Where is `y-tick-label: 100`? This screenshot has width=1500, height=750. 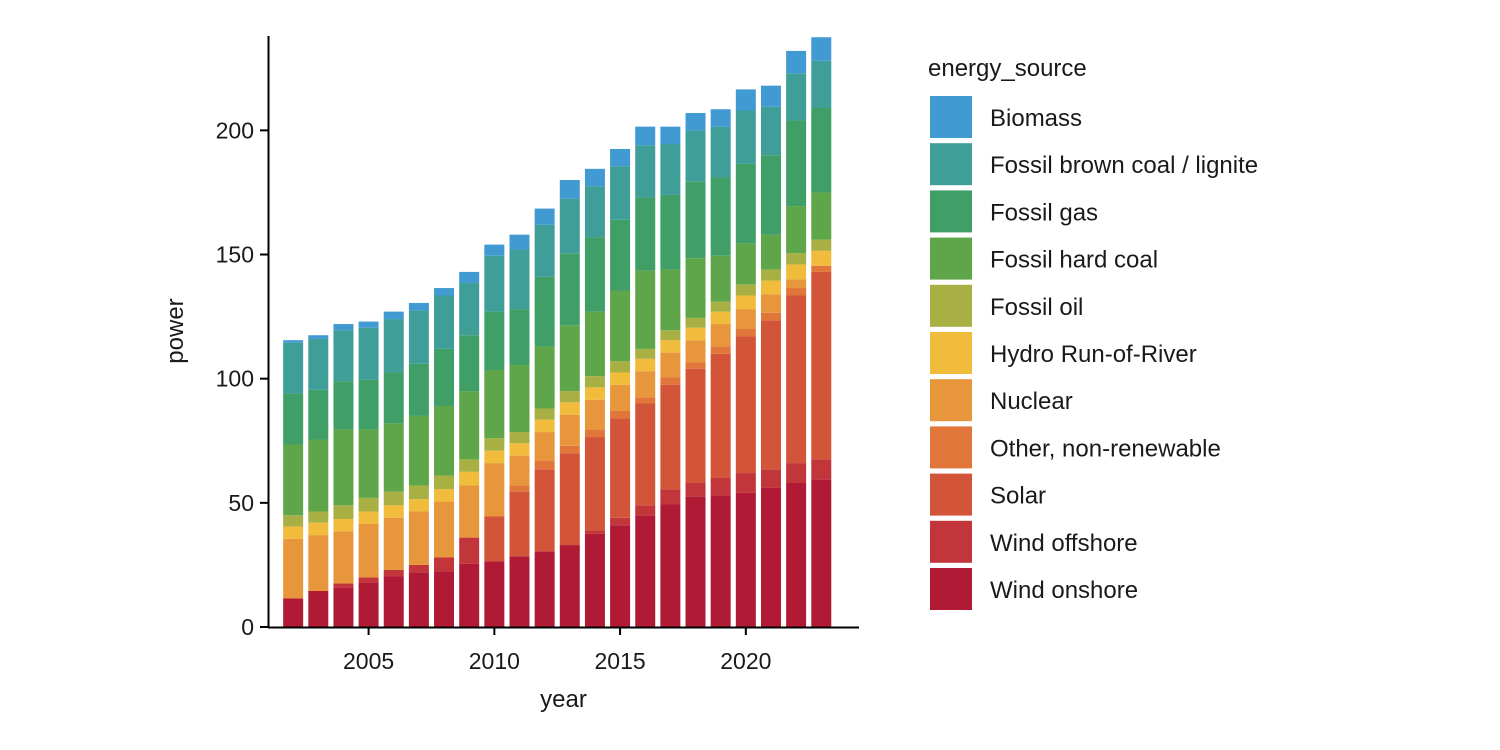 y-tick-label: 100 is located at coordinates (235, 379).